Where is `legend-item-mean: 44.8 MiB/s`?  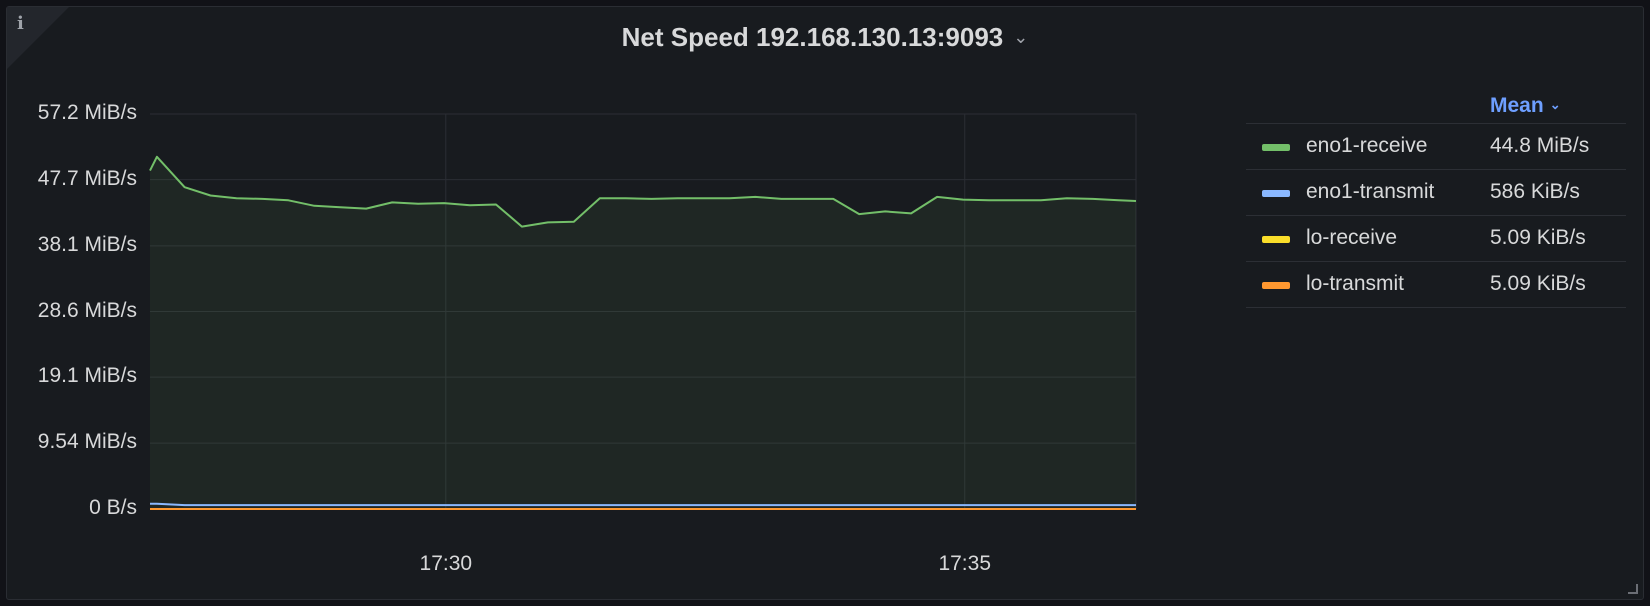 legend-item-mean: 44.8 MiB/s is located at coordinates (1540, 145).